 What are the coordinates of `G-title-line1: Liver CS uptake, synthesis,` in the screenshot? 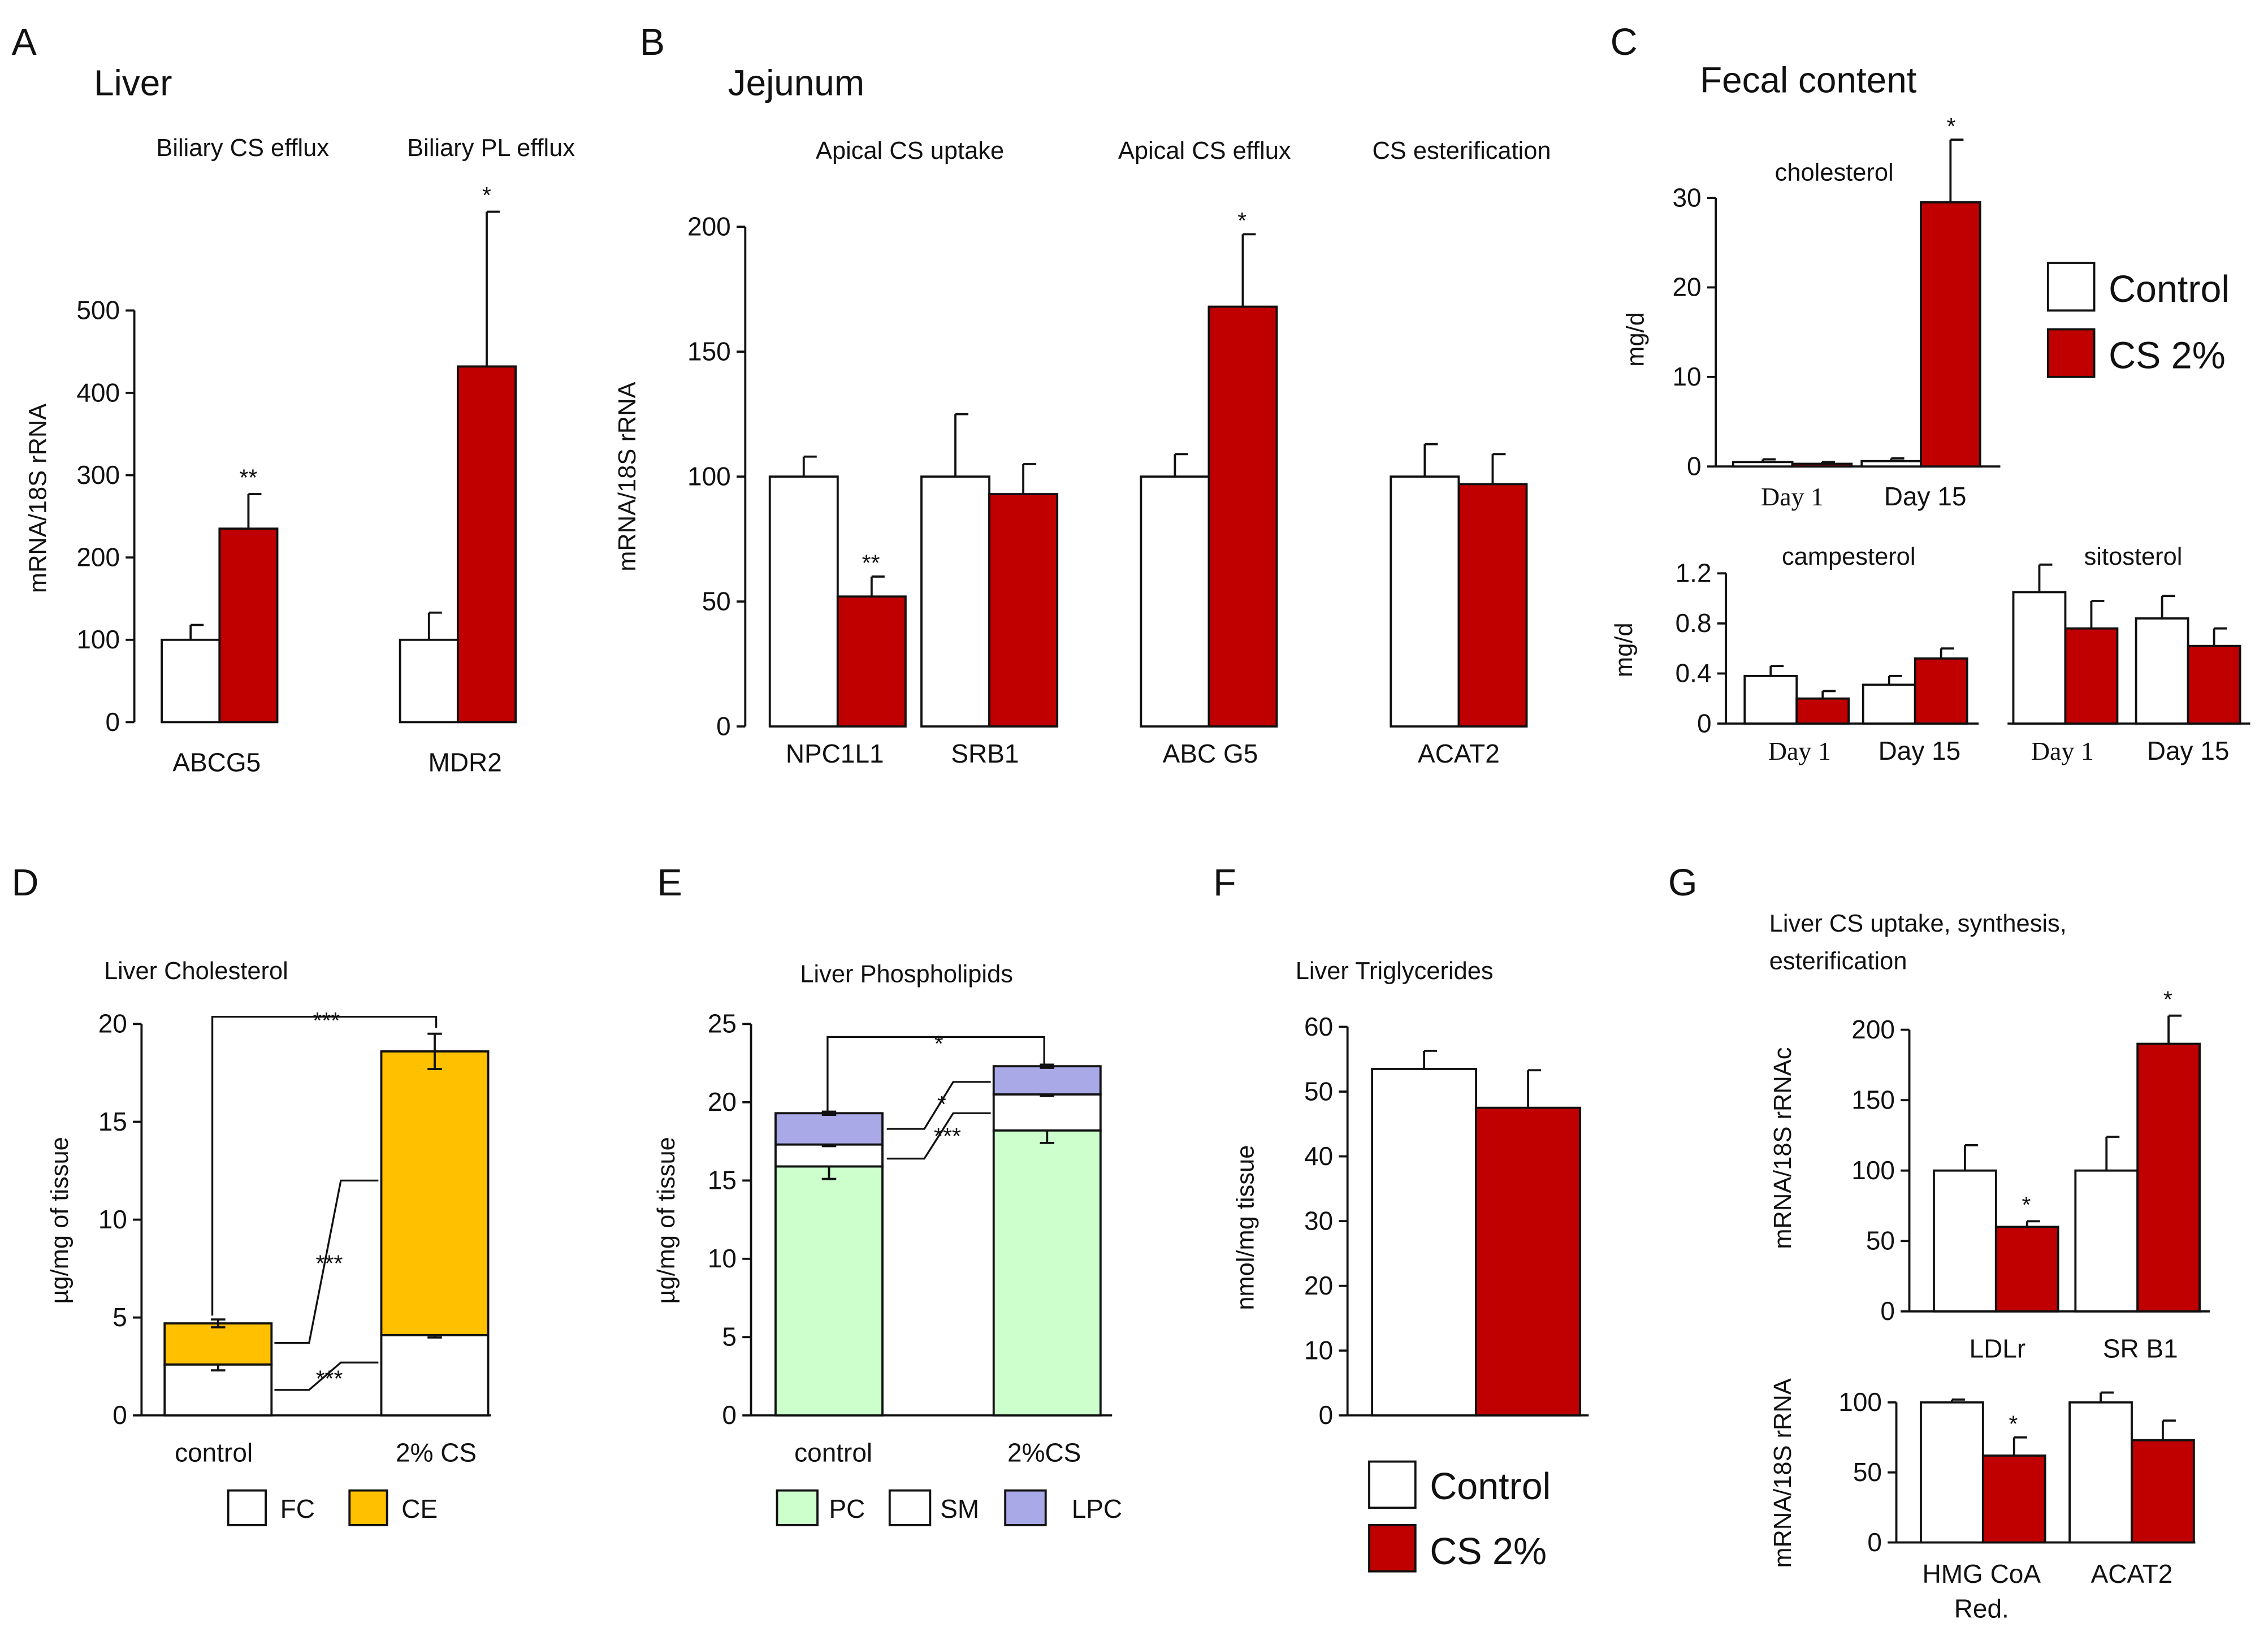 It's located at (1918, 924).